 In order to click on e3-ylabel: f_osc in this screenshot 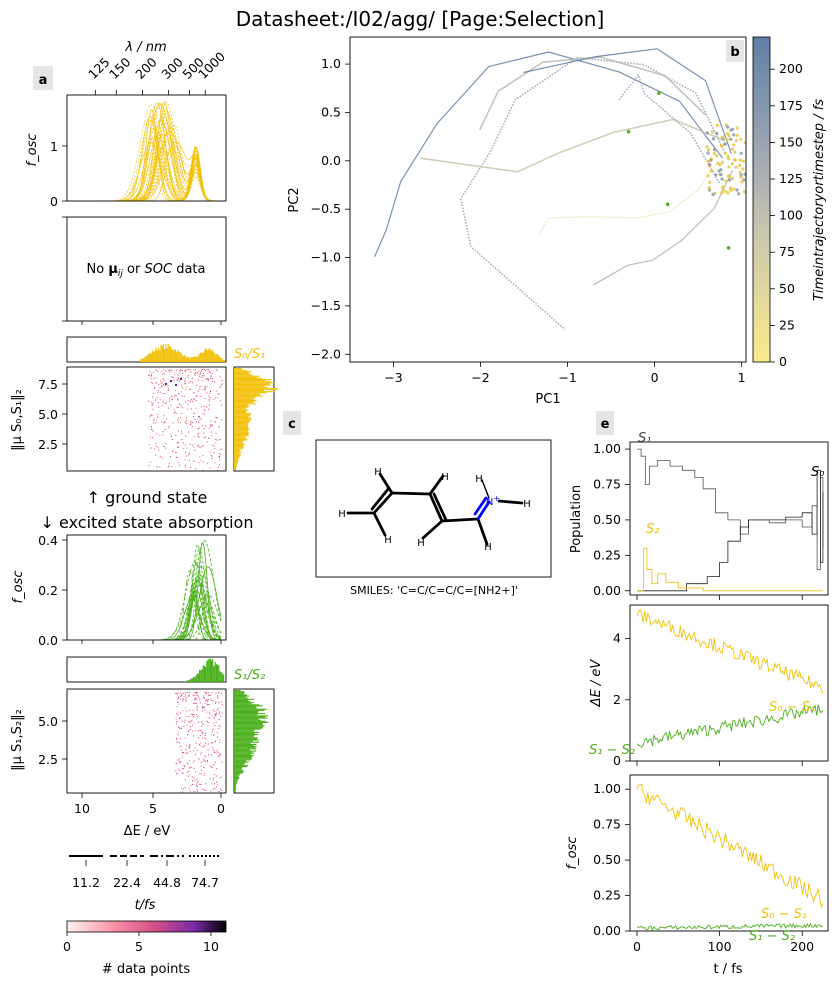, I will do `click(572, 853)`.